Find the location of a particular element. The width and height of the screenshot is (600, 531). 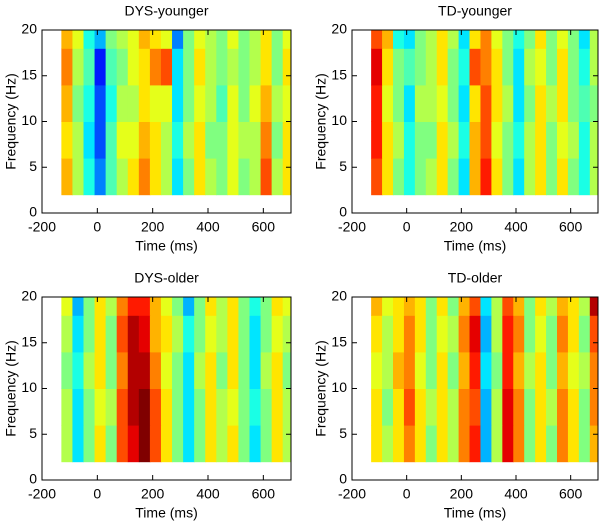

x-tick-label: 400 is located at coordinates (208, 494).